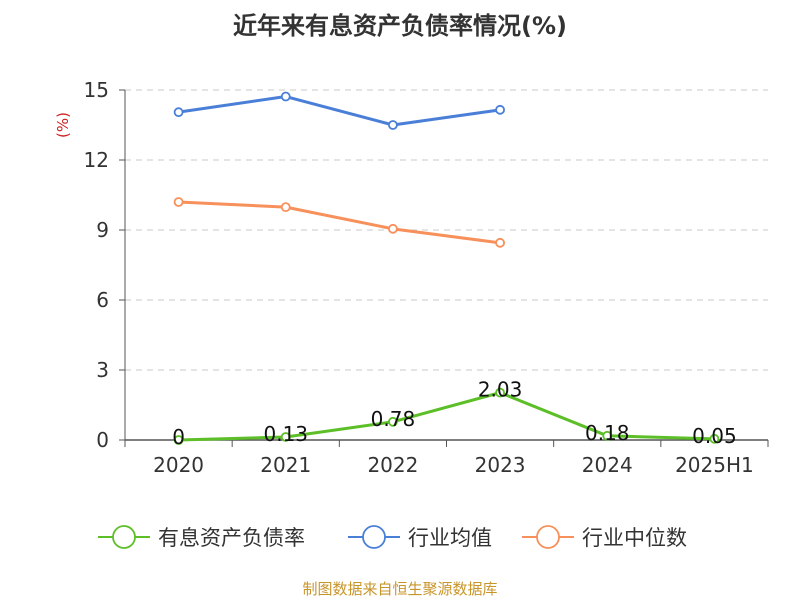 The height and width of the screenshot is (600, 800). I want to click on data-label: 0.18, so click(607, 433).